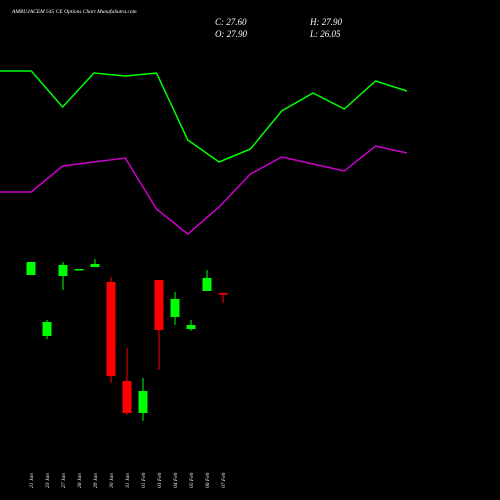  What do you see at coordinates (192, 480) in the screenshot?
I see `x-tick-label: 05 Feb` at bounding box center [192, 480].